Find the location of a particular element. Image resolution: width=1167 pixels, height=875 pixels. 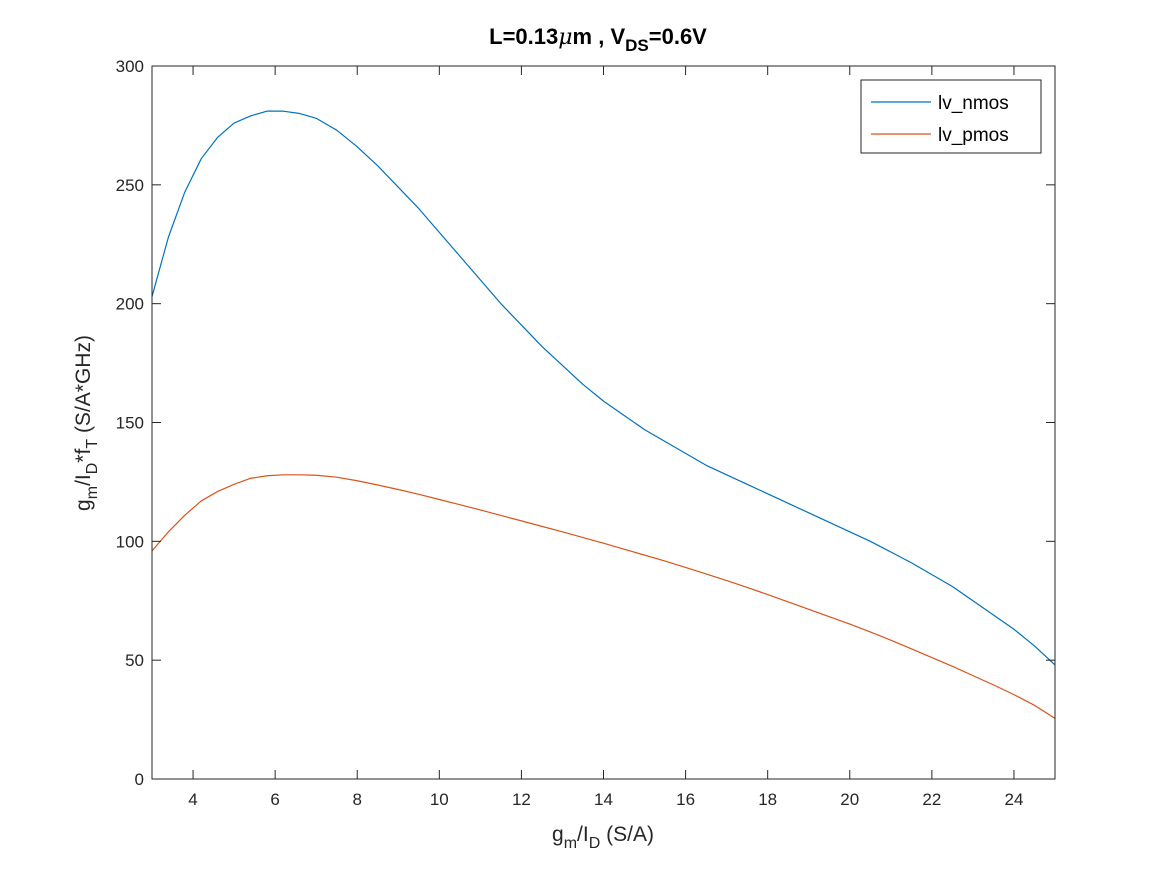

ylabel-i-subscript: D is located at coordinates (92, 469).